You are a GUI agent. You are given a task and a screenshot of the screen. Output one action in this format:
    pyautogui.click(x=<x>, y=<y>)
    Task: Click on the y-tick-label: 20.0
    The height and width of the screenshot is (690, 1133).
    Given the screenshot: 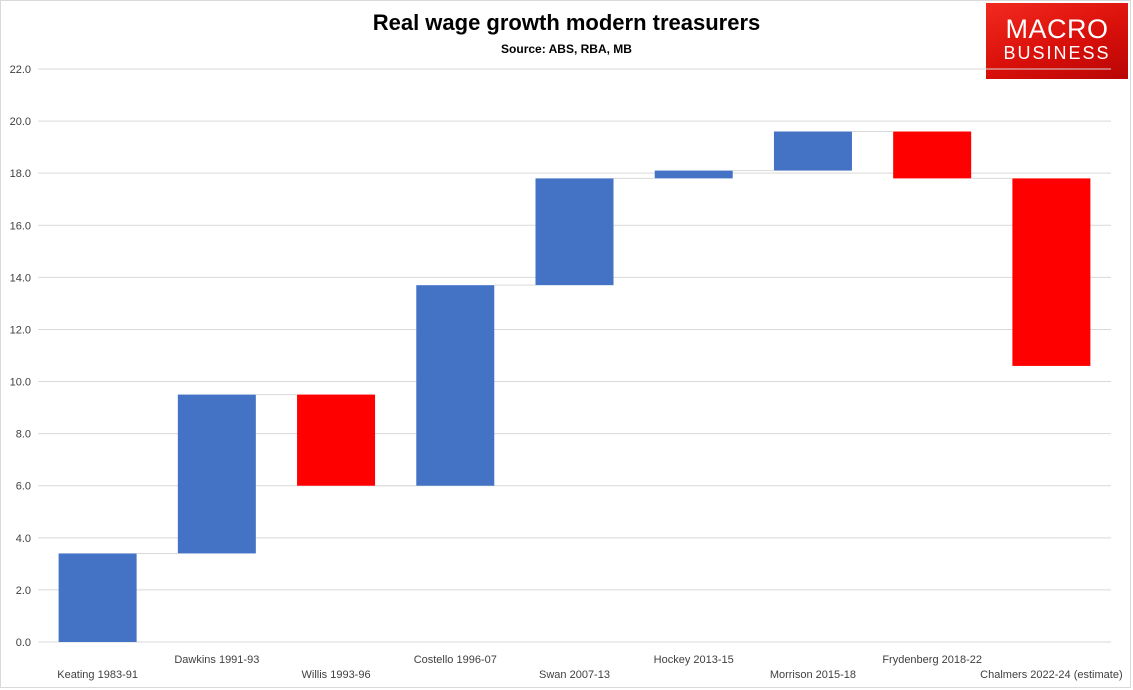 What is the action you would take?
    pyautogui.click(x=20, y=122)
    